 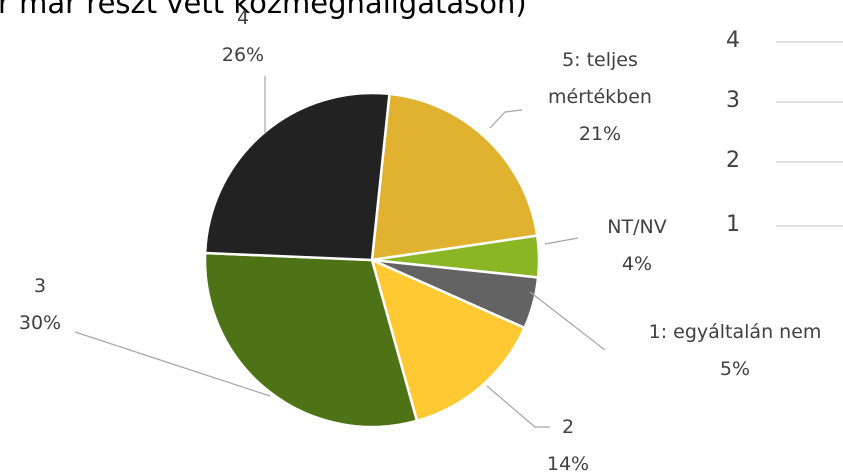 I want to click on data-label: 5: teljes mértékben 21%, so click(x=600, y=97).